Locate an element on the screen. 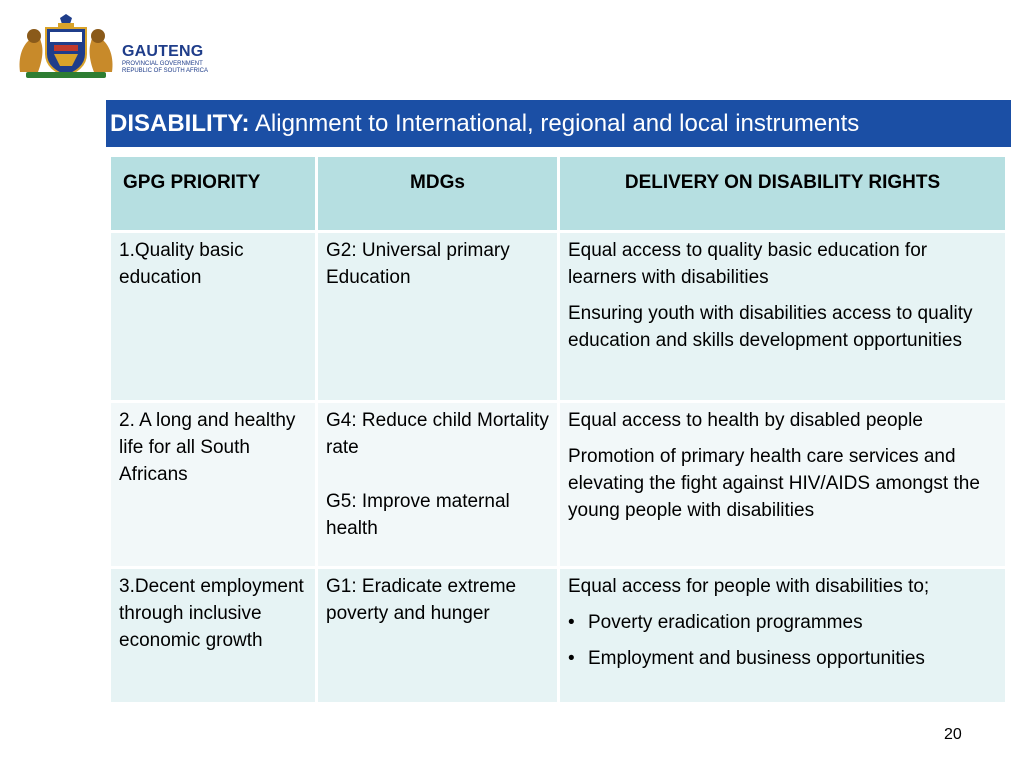  priority-cell: 1.Quality basic education is located at coordinates (213, 316).